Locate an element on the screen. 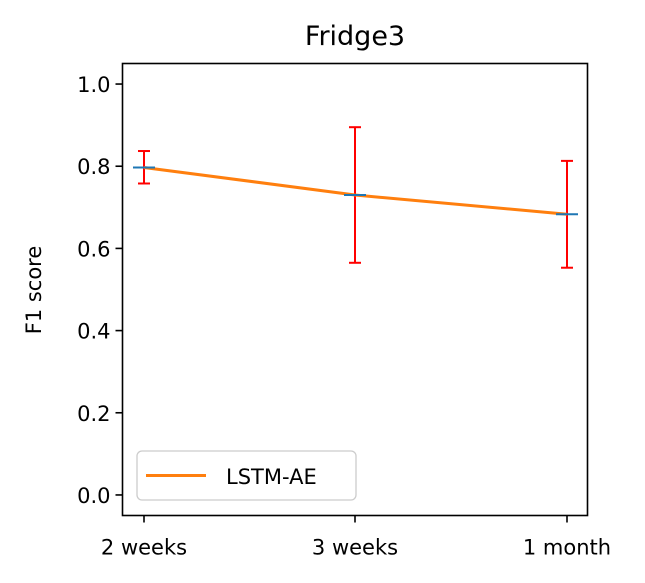 Image resolution: width=645 pixels, height=583 pixels. y-tick-label: 0.6 is located at coordinates (93, 249).